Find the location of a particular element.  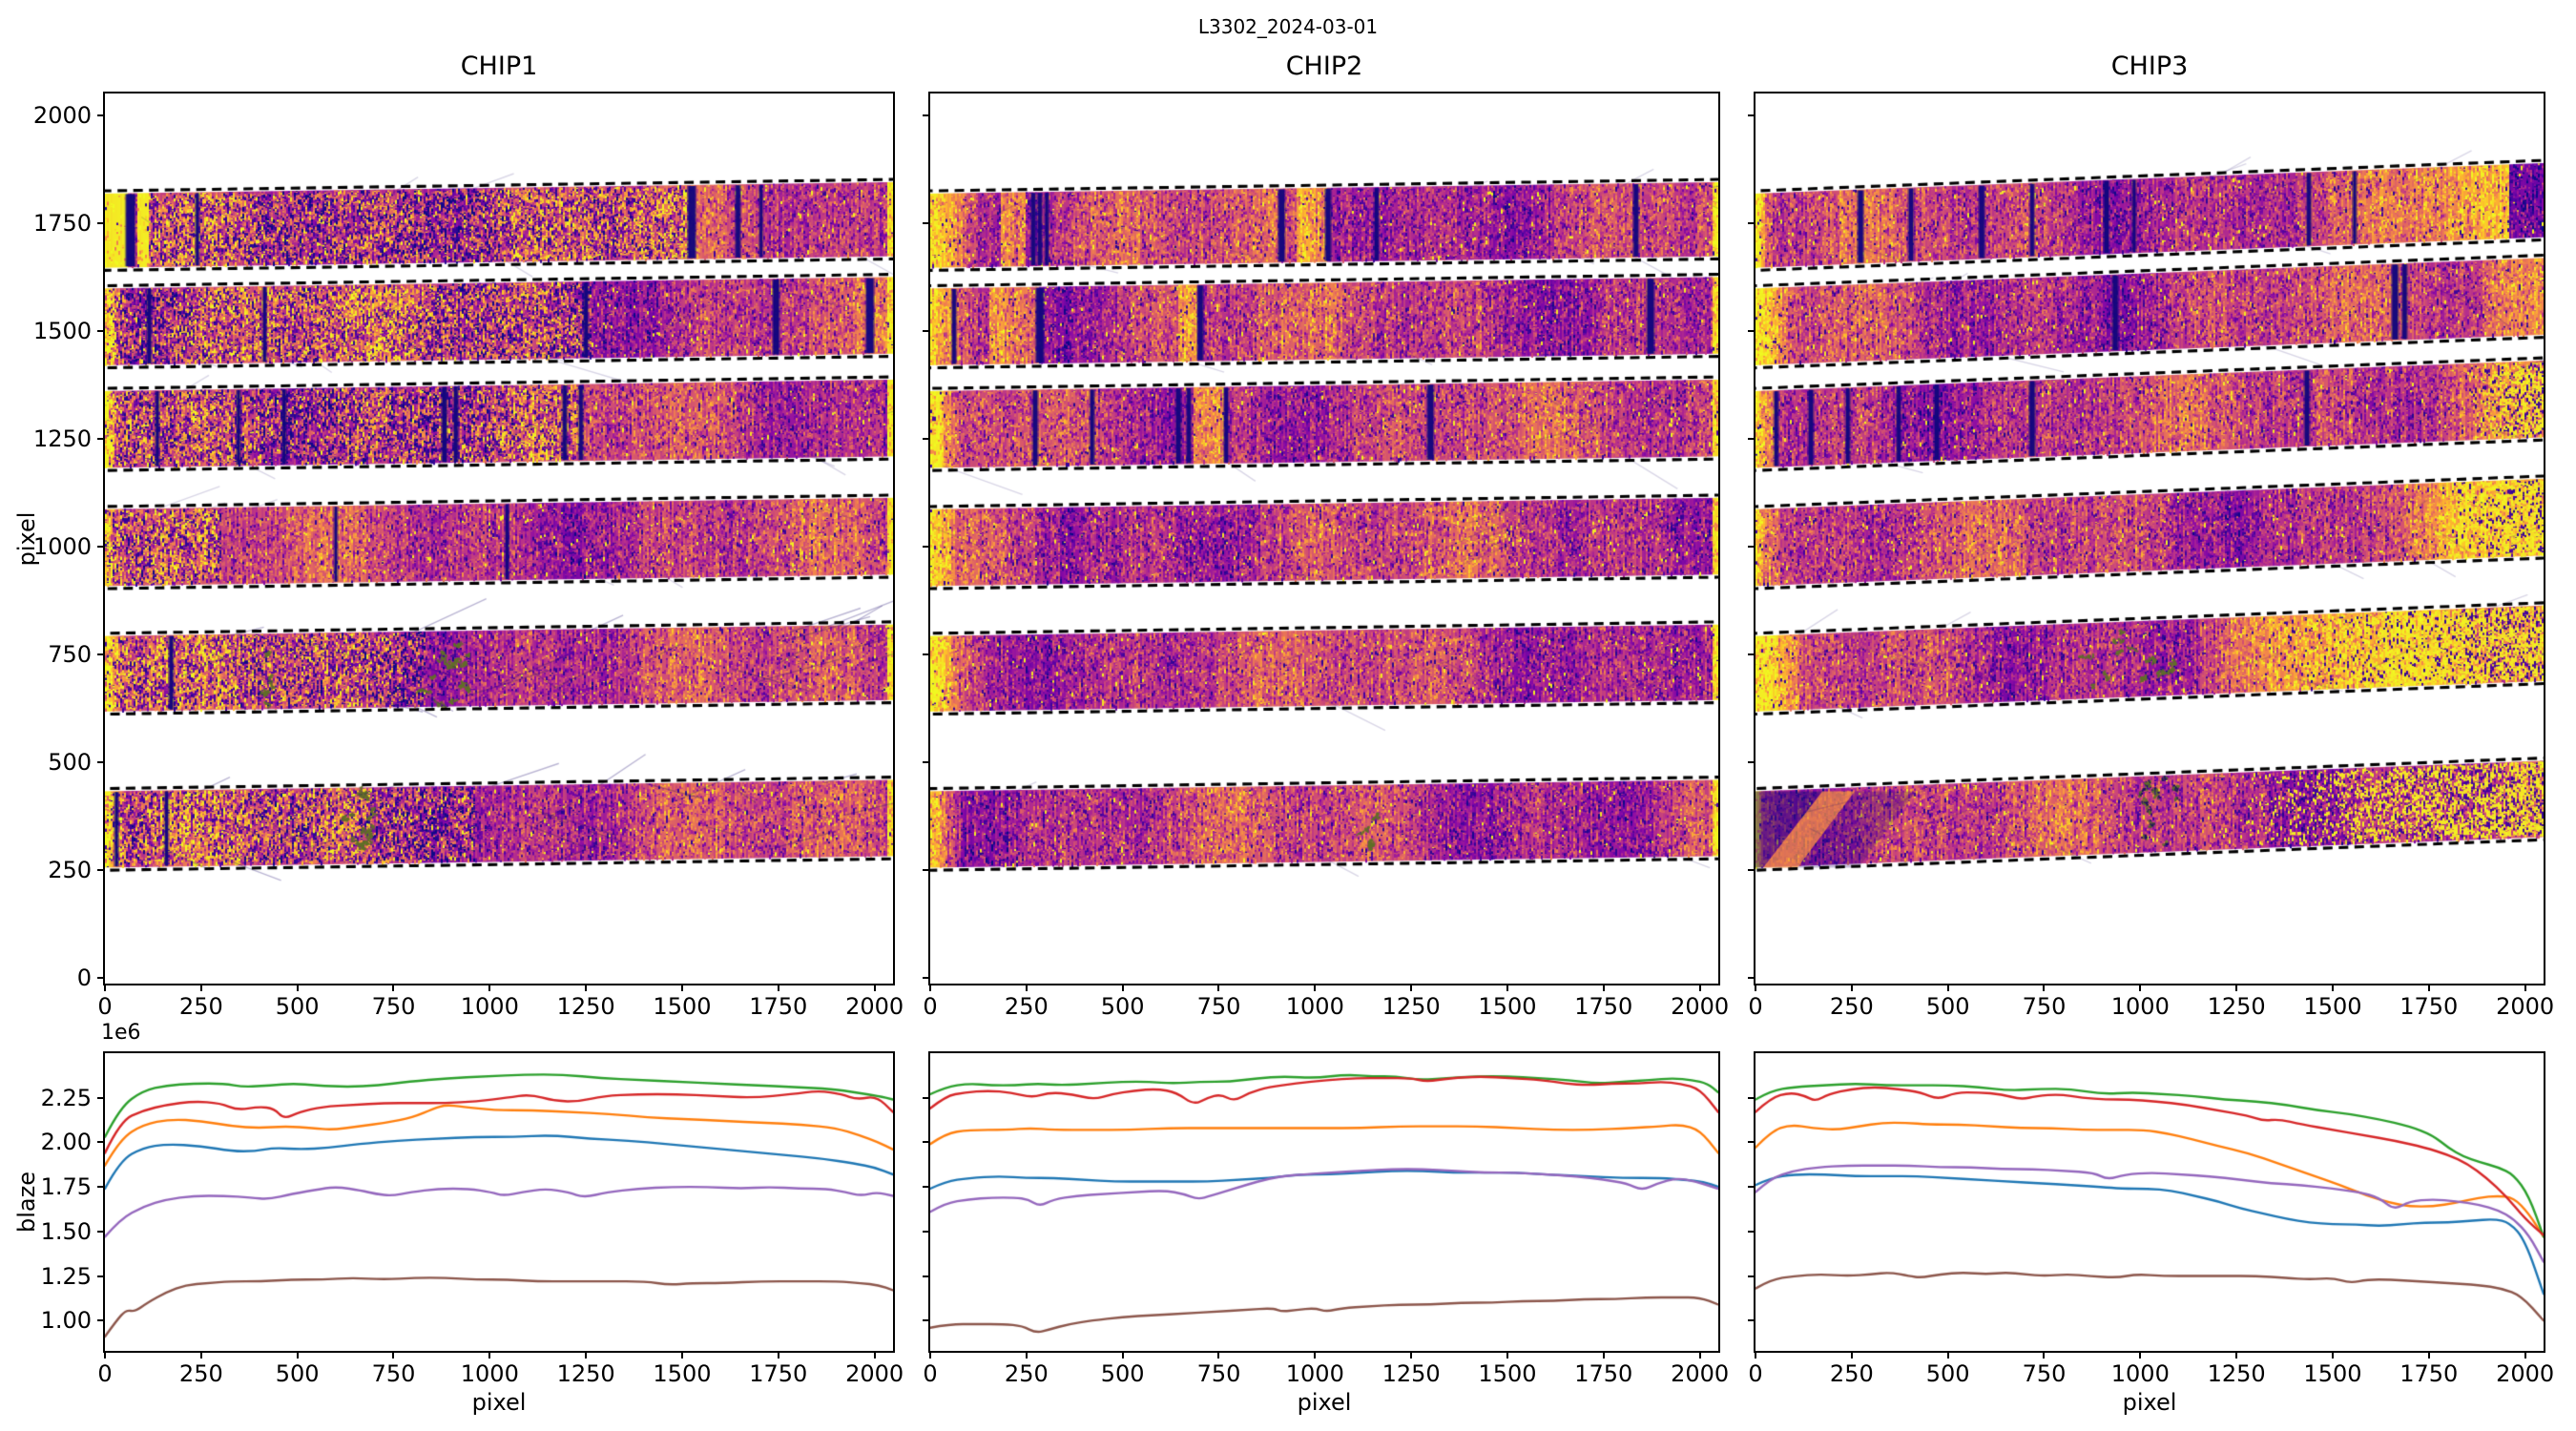

image-y-tick-label: 2000 is located at coordinates (62, 115).